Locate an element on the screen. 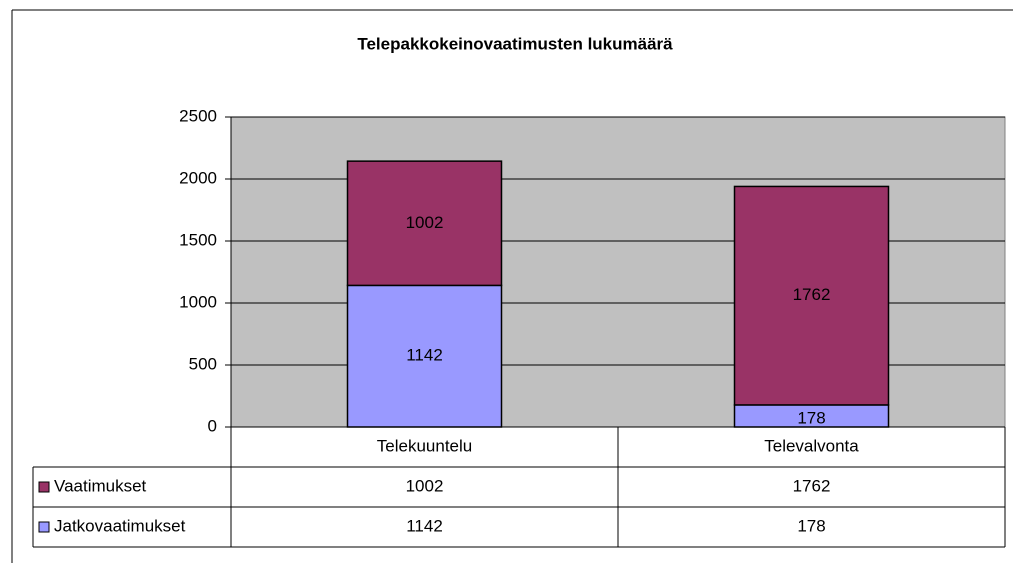  table-value: 1002 is located at coordinates (425, 485).